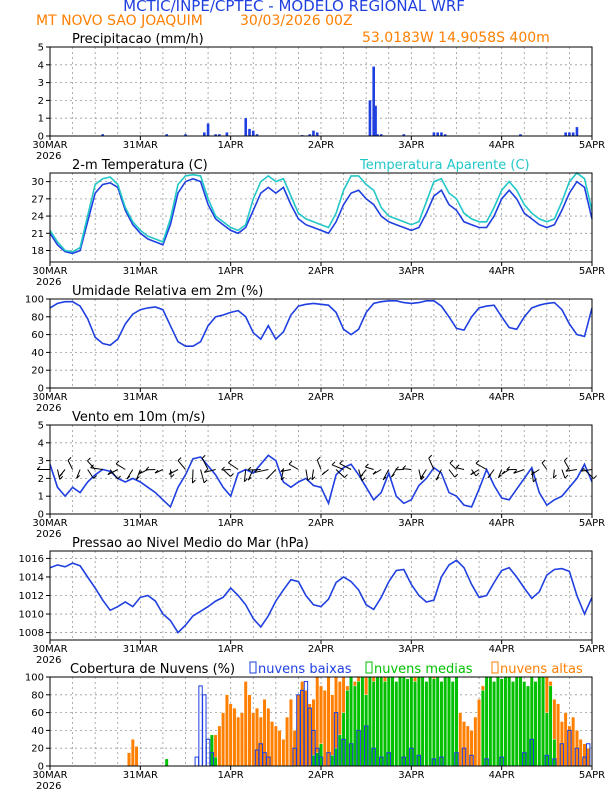  What do you see at coordinates (31, 577) in the screenshot?
I see `y-tick-label: 1014` at bounding box center [31, 577].